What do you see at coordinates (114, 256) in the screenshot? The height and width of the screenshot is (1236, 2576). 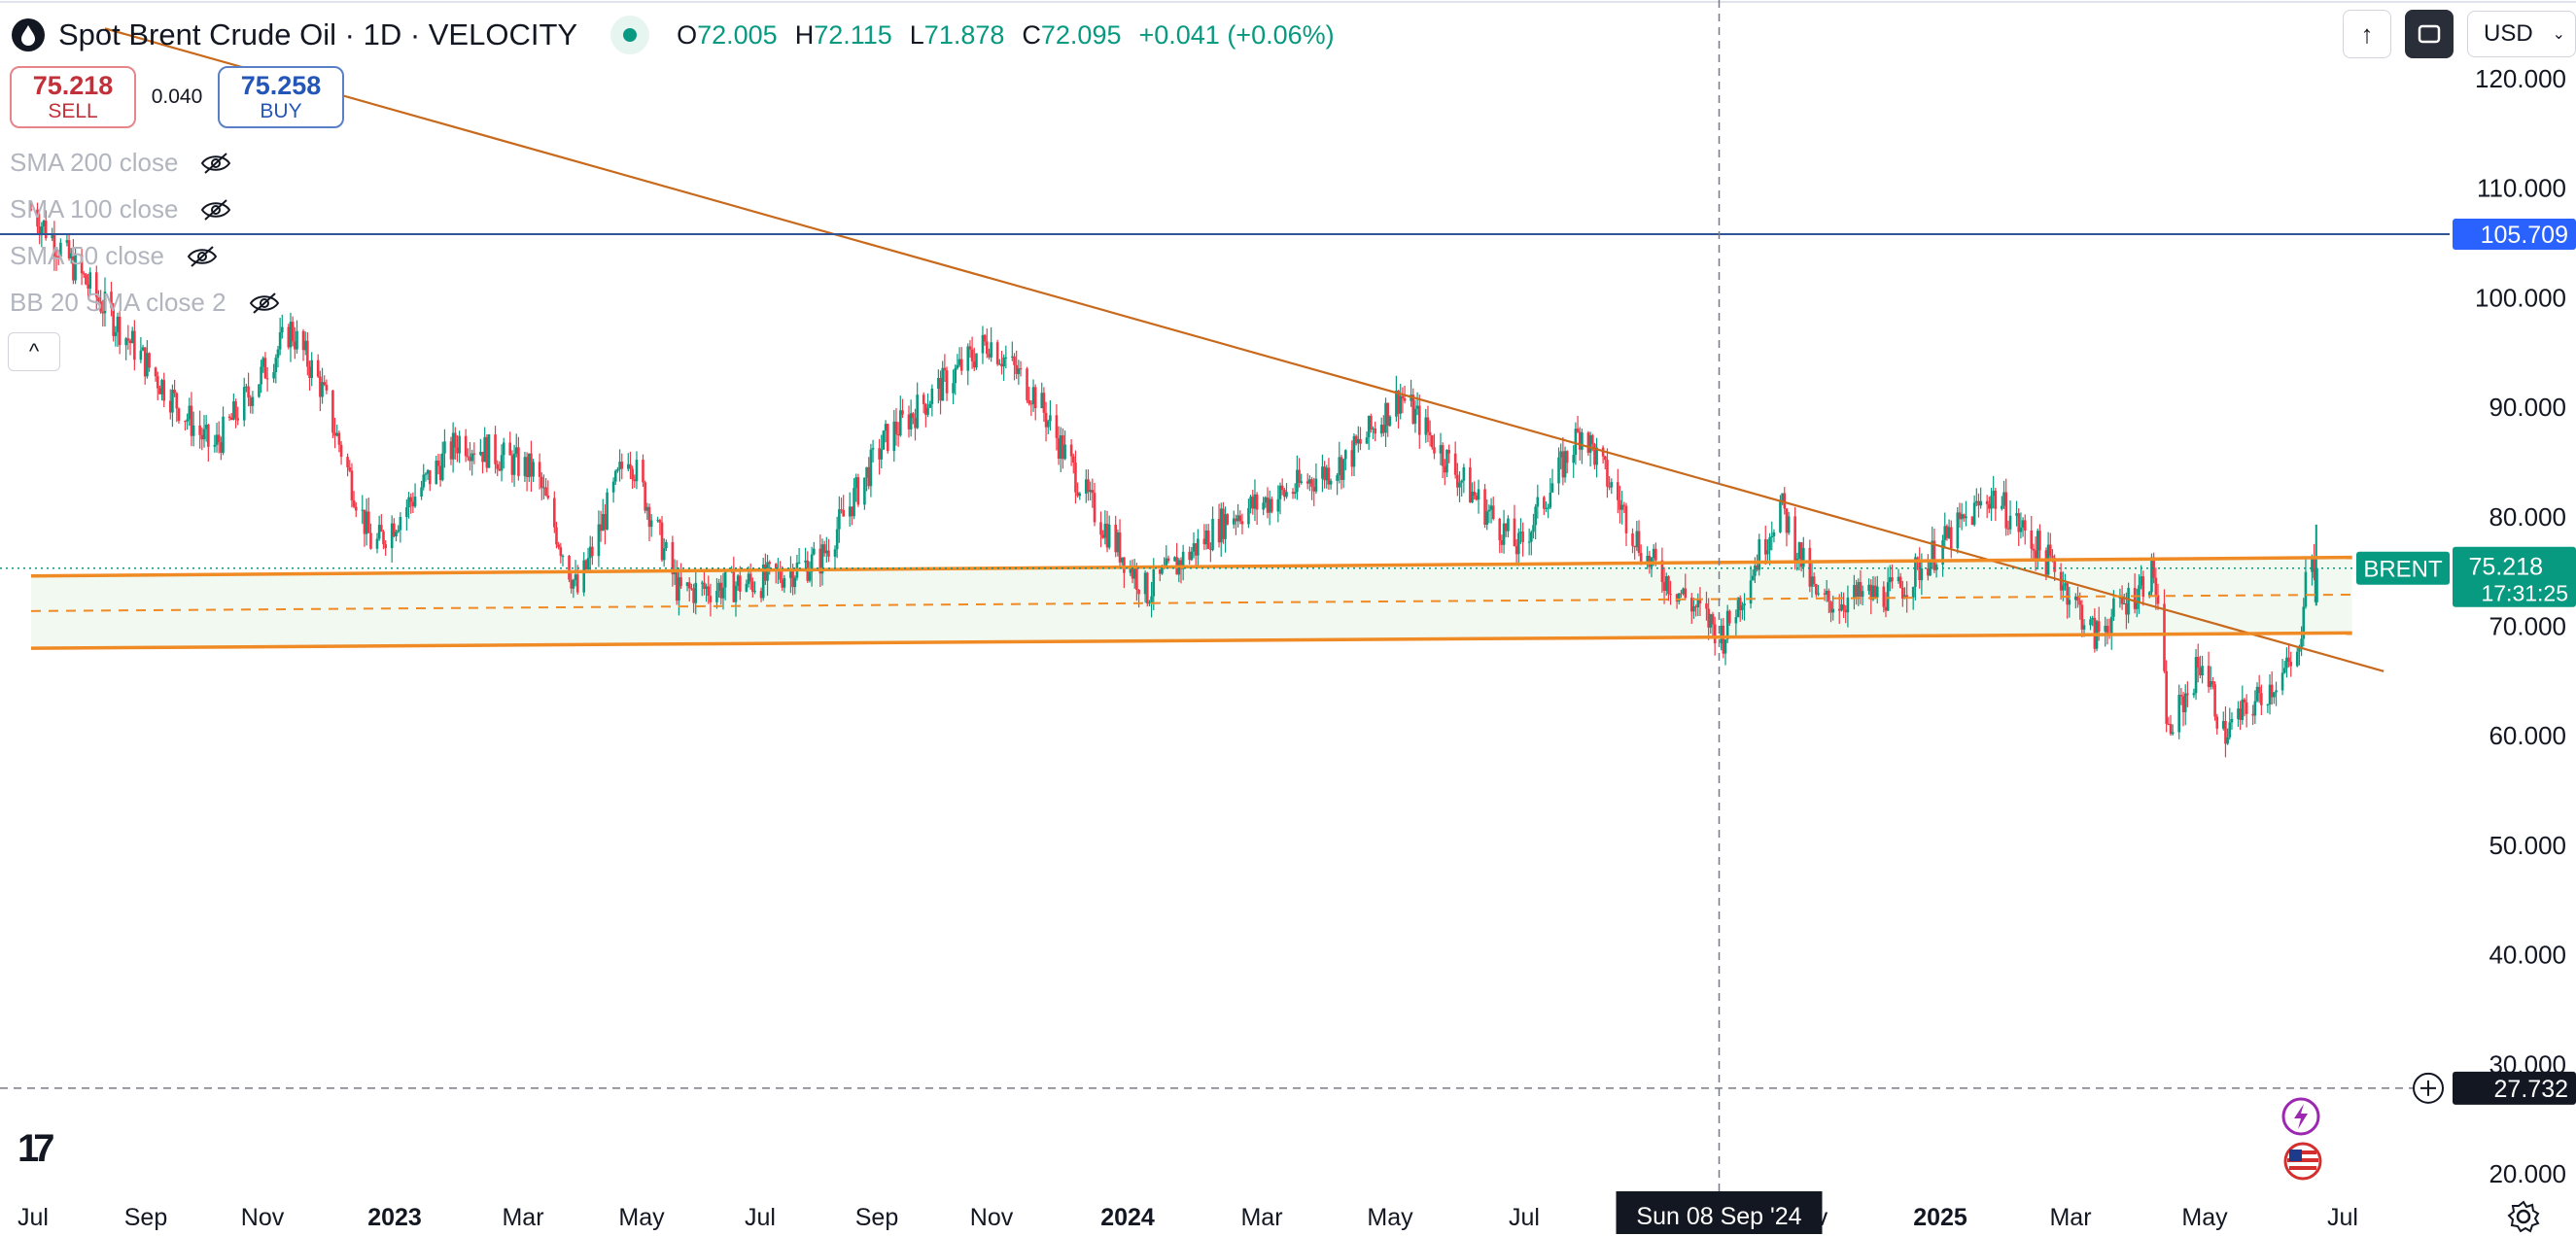 I see `indicator-sma50: SMA 50 close` at bounding box center [114, 256].